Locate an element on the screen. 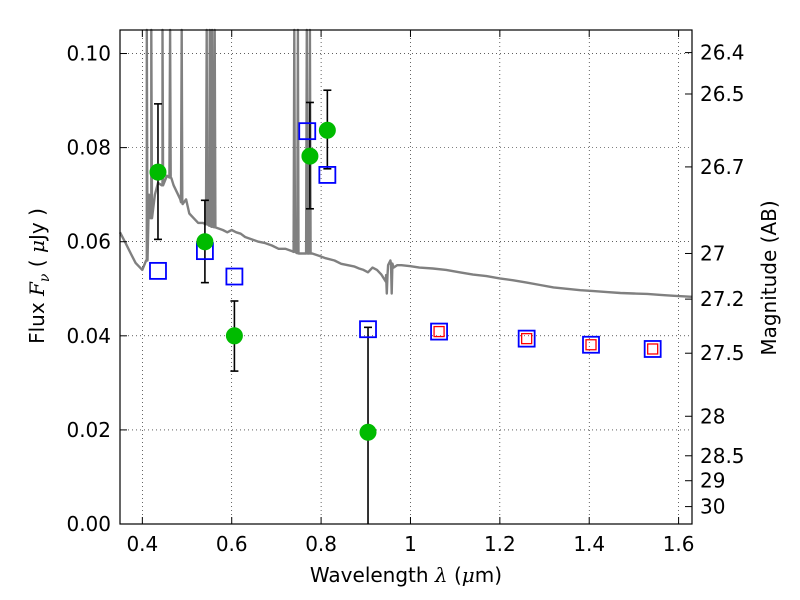  x-tick-label: 0.8 is located at coordinates (321, 544).